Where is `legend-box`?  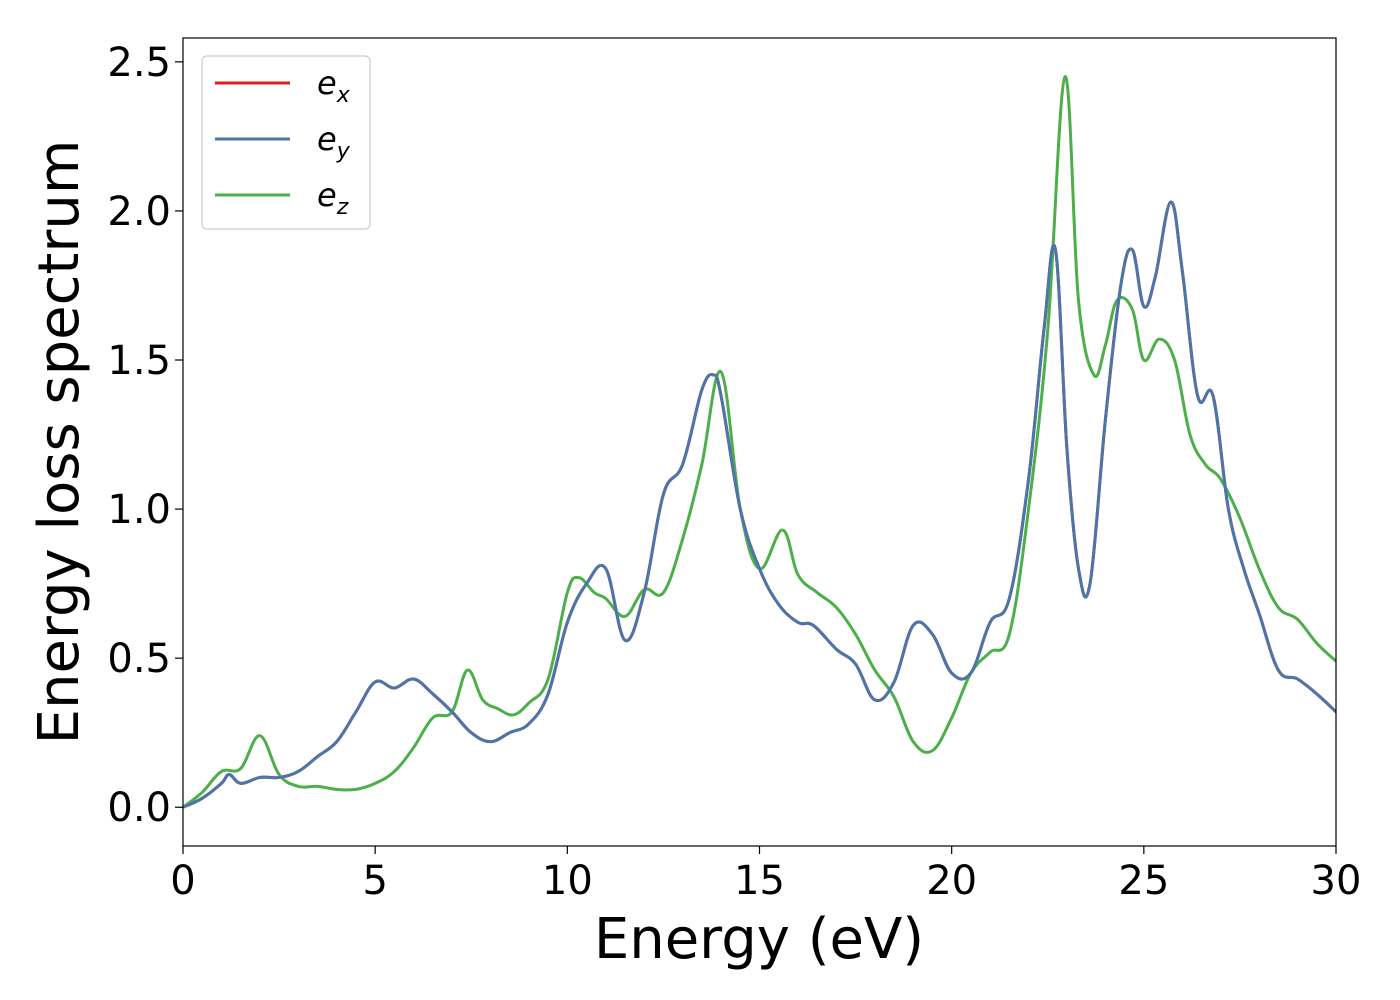
legend-box is located at coordinates (286, 142).